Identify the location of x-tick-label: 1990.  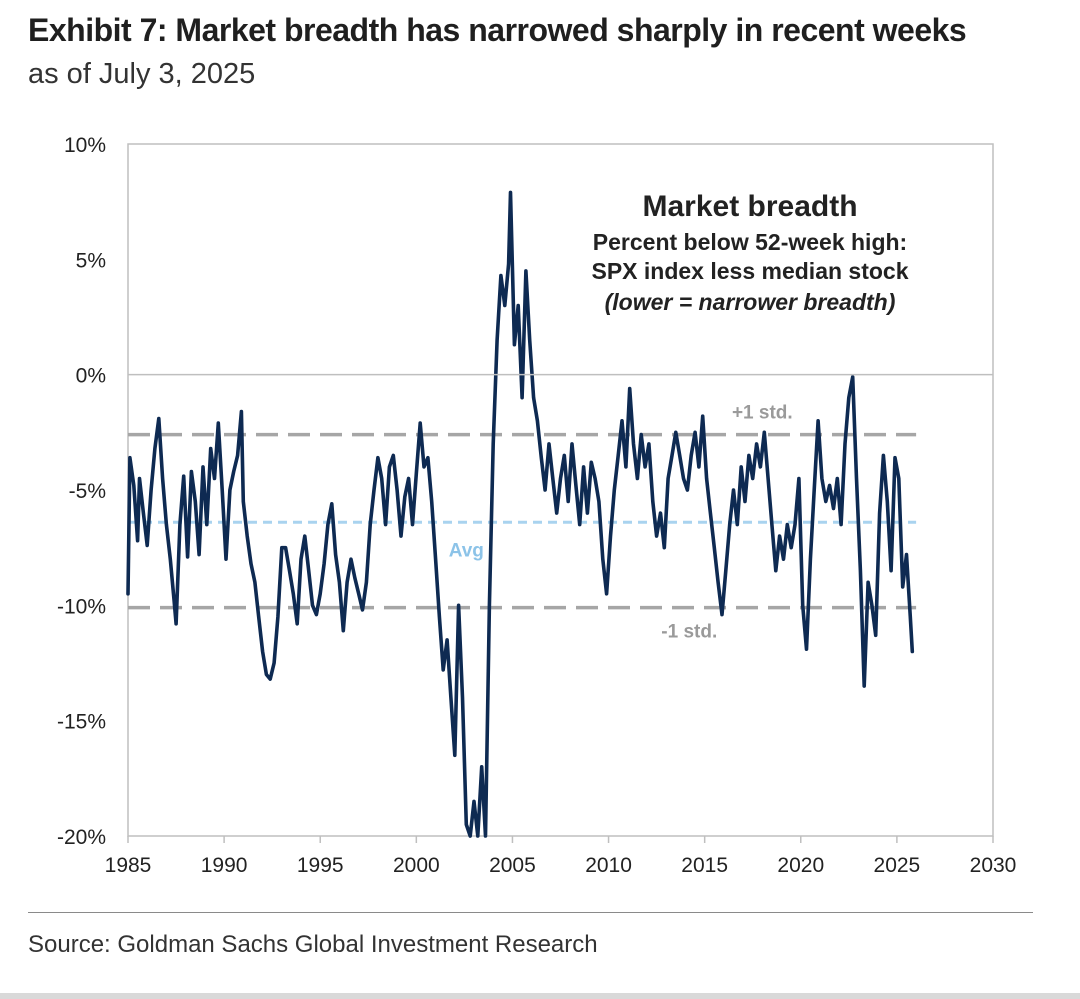
(224, 865).